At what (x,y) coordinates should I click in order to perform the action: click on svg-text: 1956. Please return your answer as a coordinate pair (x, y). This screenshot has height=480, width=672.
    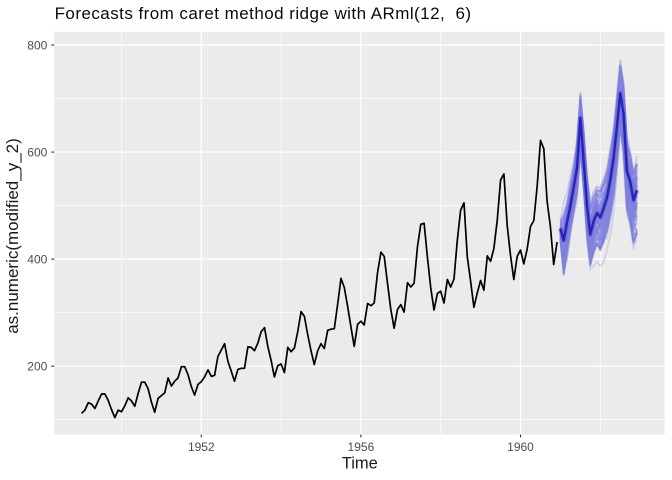
    Looking at the image, I should click on (361, 447).